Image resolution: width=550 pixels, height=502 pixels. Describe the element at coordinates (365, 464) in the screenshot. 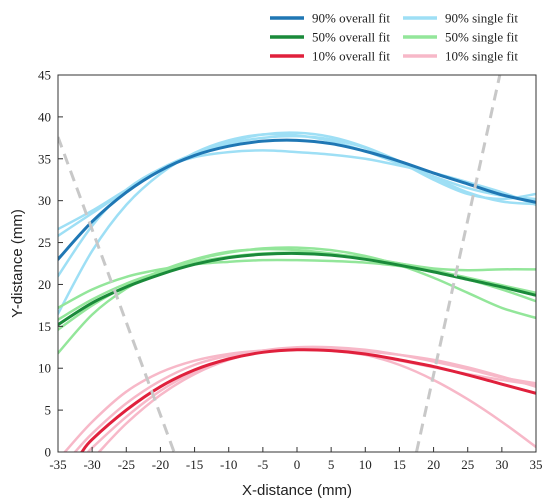

I see `x-tick-label: 10` at that location.